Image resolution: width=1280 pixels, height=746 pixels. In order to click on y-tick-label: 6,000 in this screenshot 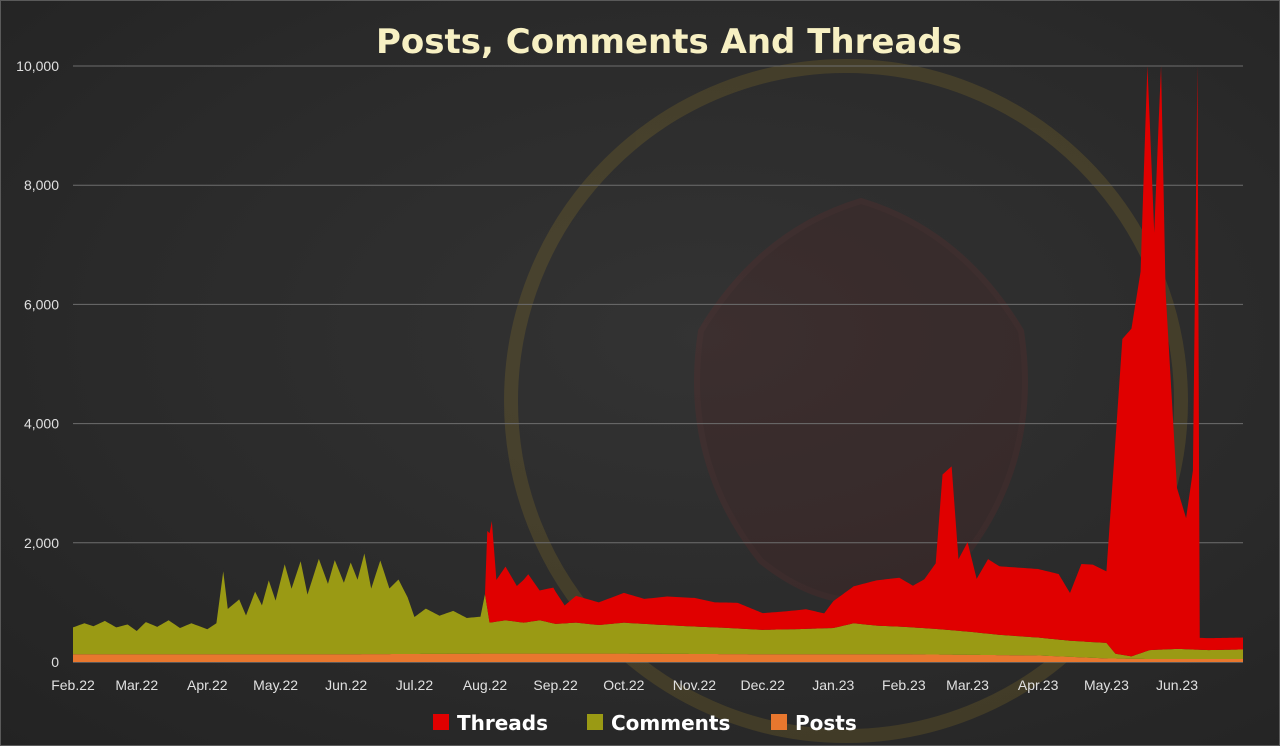, I will do `click(41, 304)`.